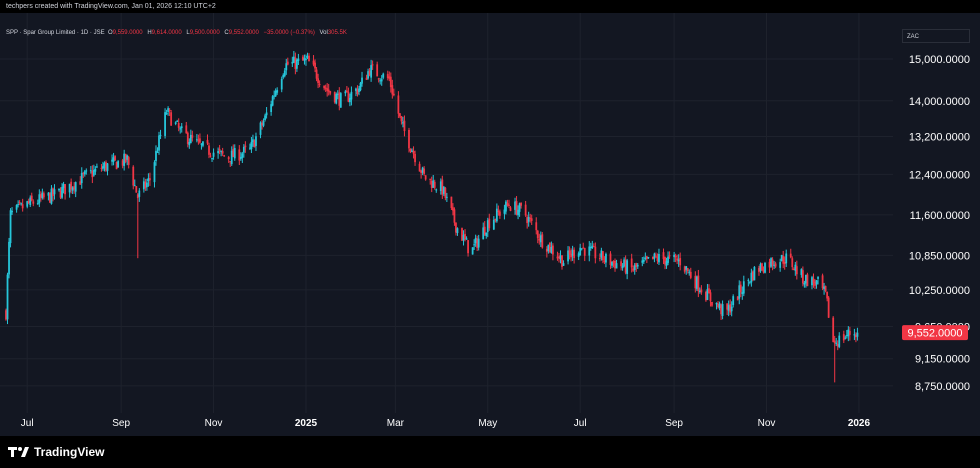  What do you see at coordinates (940, 216) in the screenshot?
I see `y-tick-label: 11,600.0000` at bounding box center [940, 216].